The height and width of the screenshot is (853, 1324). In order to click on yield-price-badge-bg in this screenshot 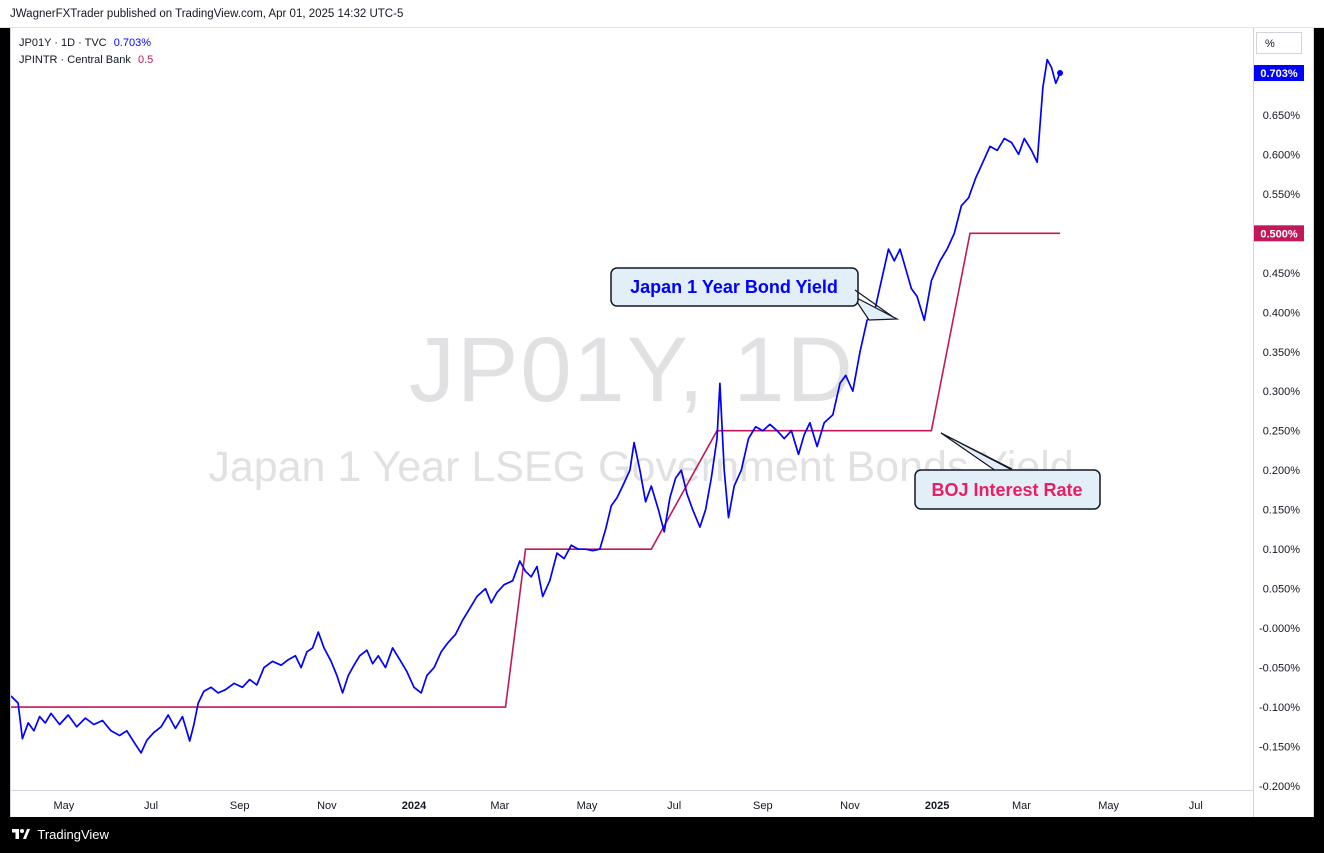, I will do `click(1279, 73)`.